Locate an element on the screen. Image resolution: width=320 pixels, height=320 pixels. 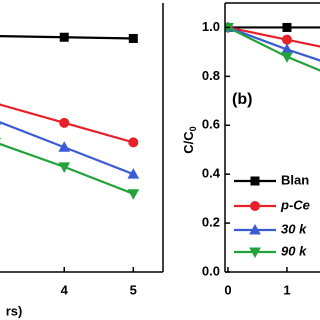
x-tick-label: 4 is located at coordinates (65, 289).